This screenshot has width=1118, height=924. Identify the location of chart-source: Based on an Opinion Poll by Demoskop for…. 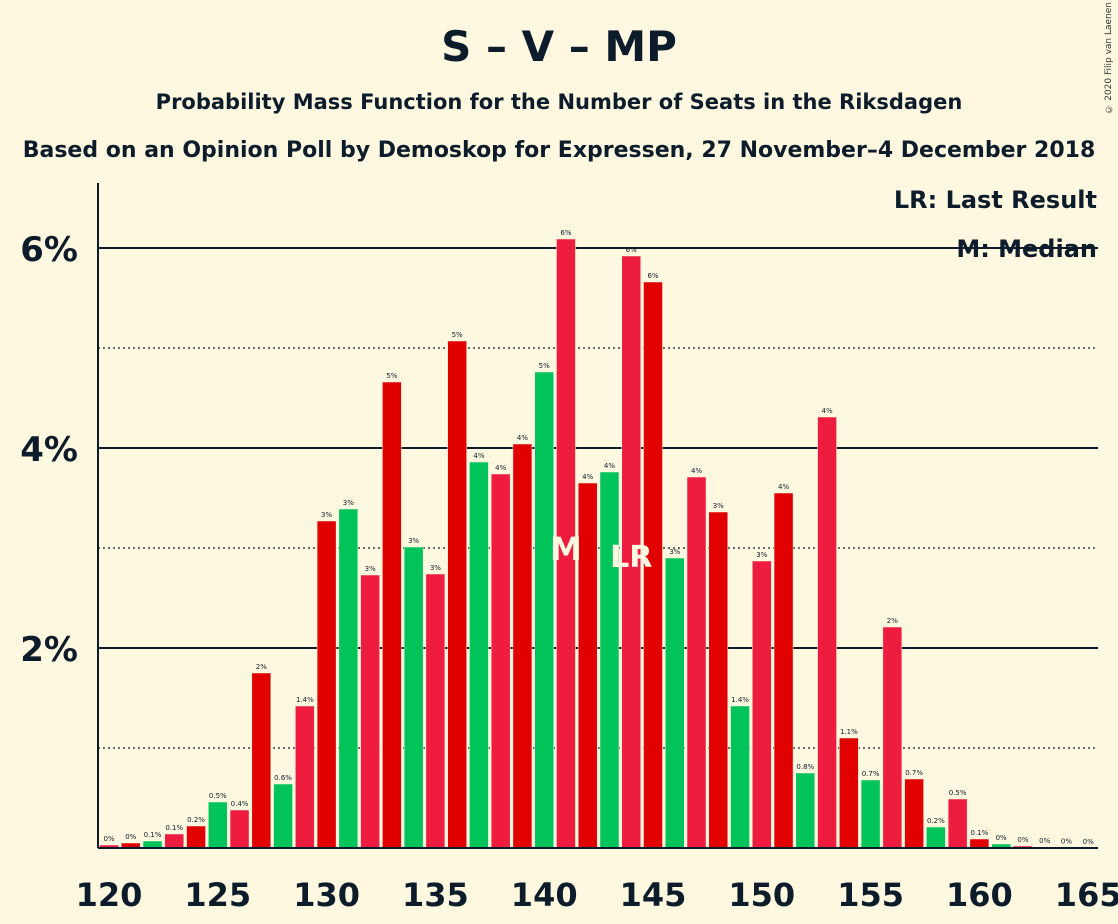
(559, 150).